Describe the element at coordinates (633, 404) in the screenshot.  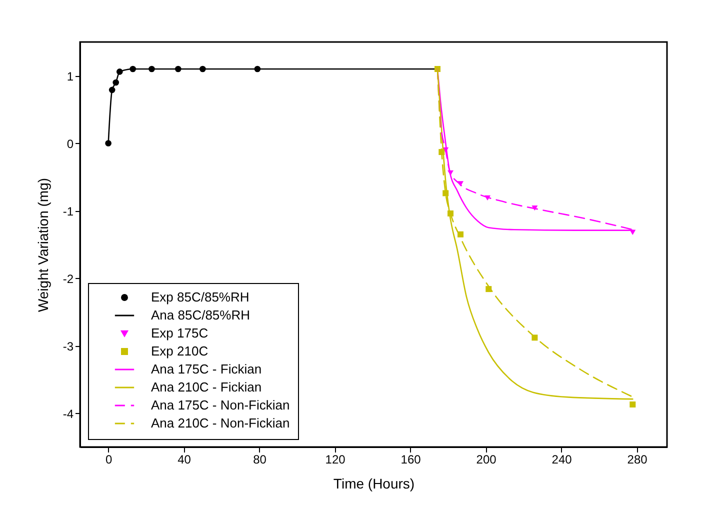
I see `point` at that location.